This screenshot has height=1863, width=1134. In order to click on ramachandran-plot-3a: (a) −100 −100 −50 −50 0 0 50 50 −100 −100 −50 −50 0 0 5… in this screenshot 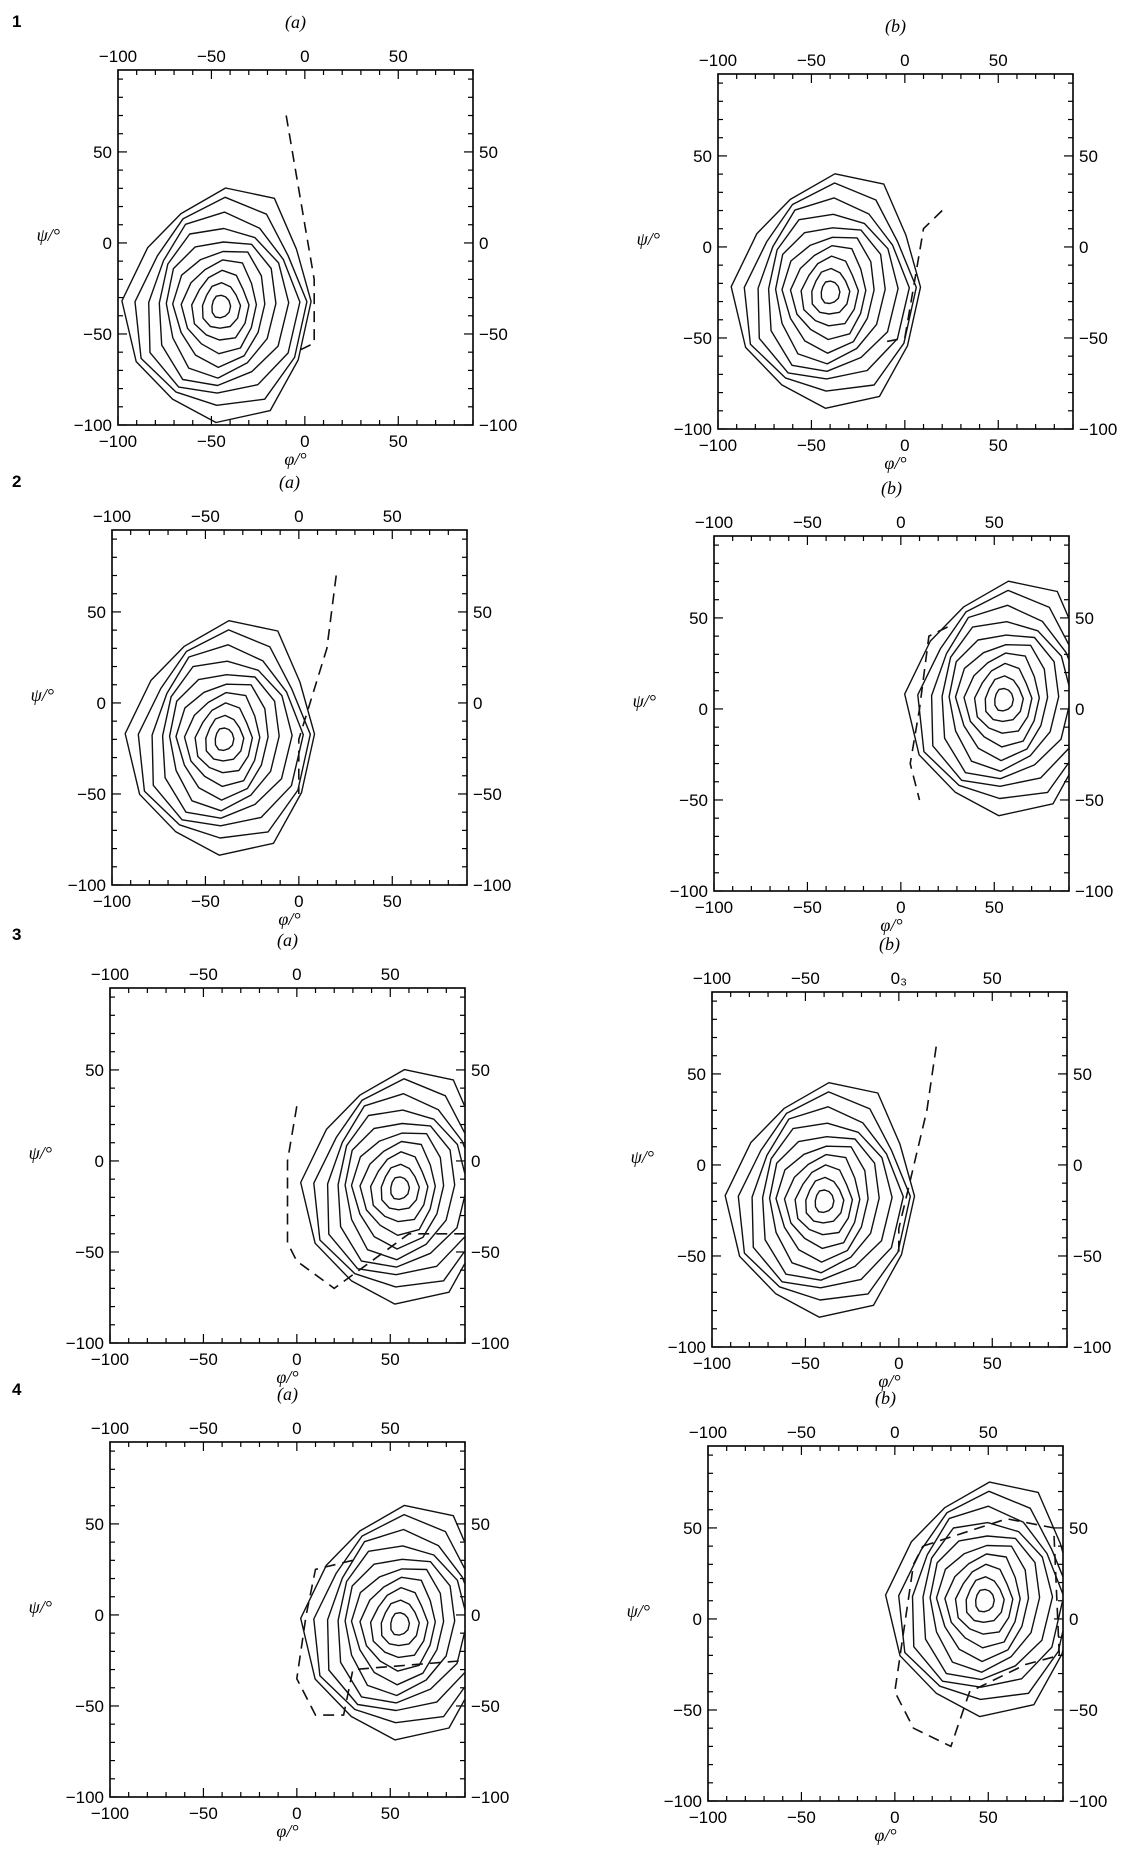, I will do `click(280, 1156)`.